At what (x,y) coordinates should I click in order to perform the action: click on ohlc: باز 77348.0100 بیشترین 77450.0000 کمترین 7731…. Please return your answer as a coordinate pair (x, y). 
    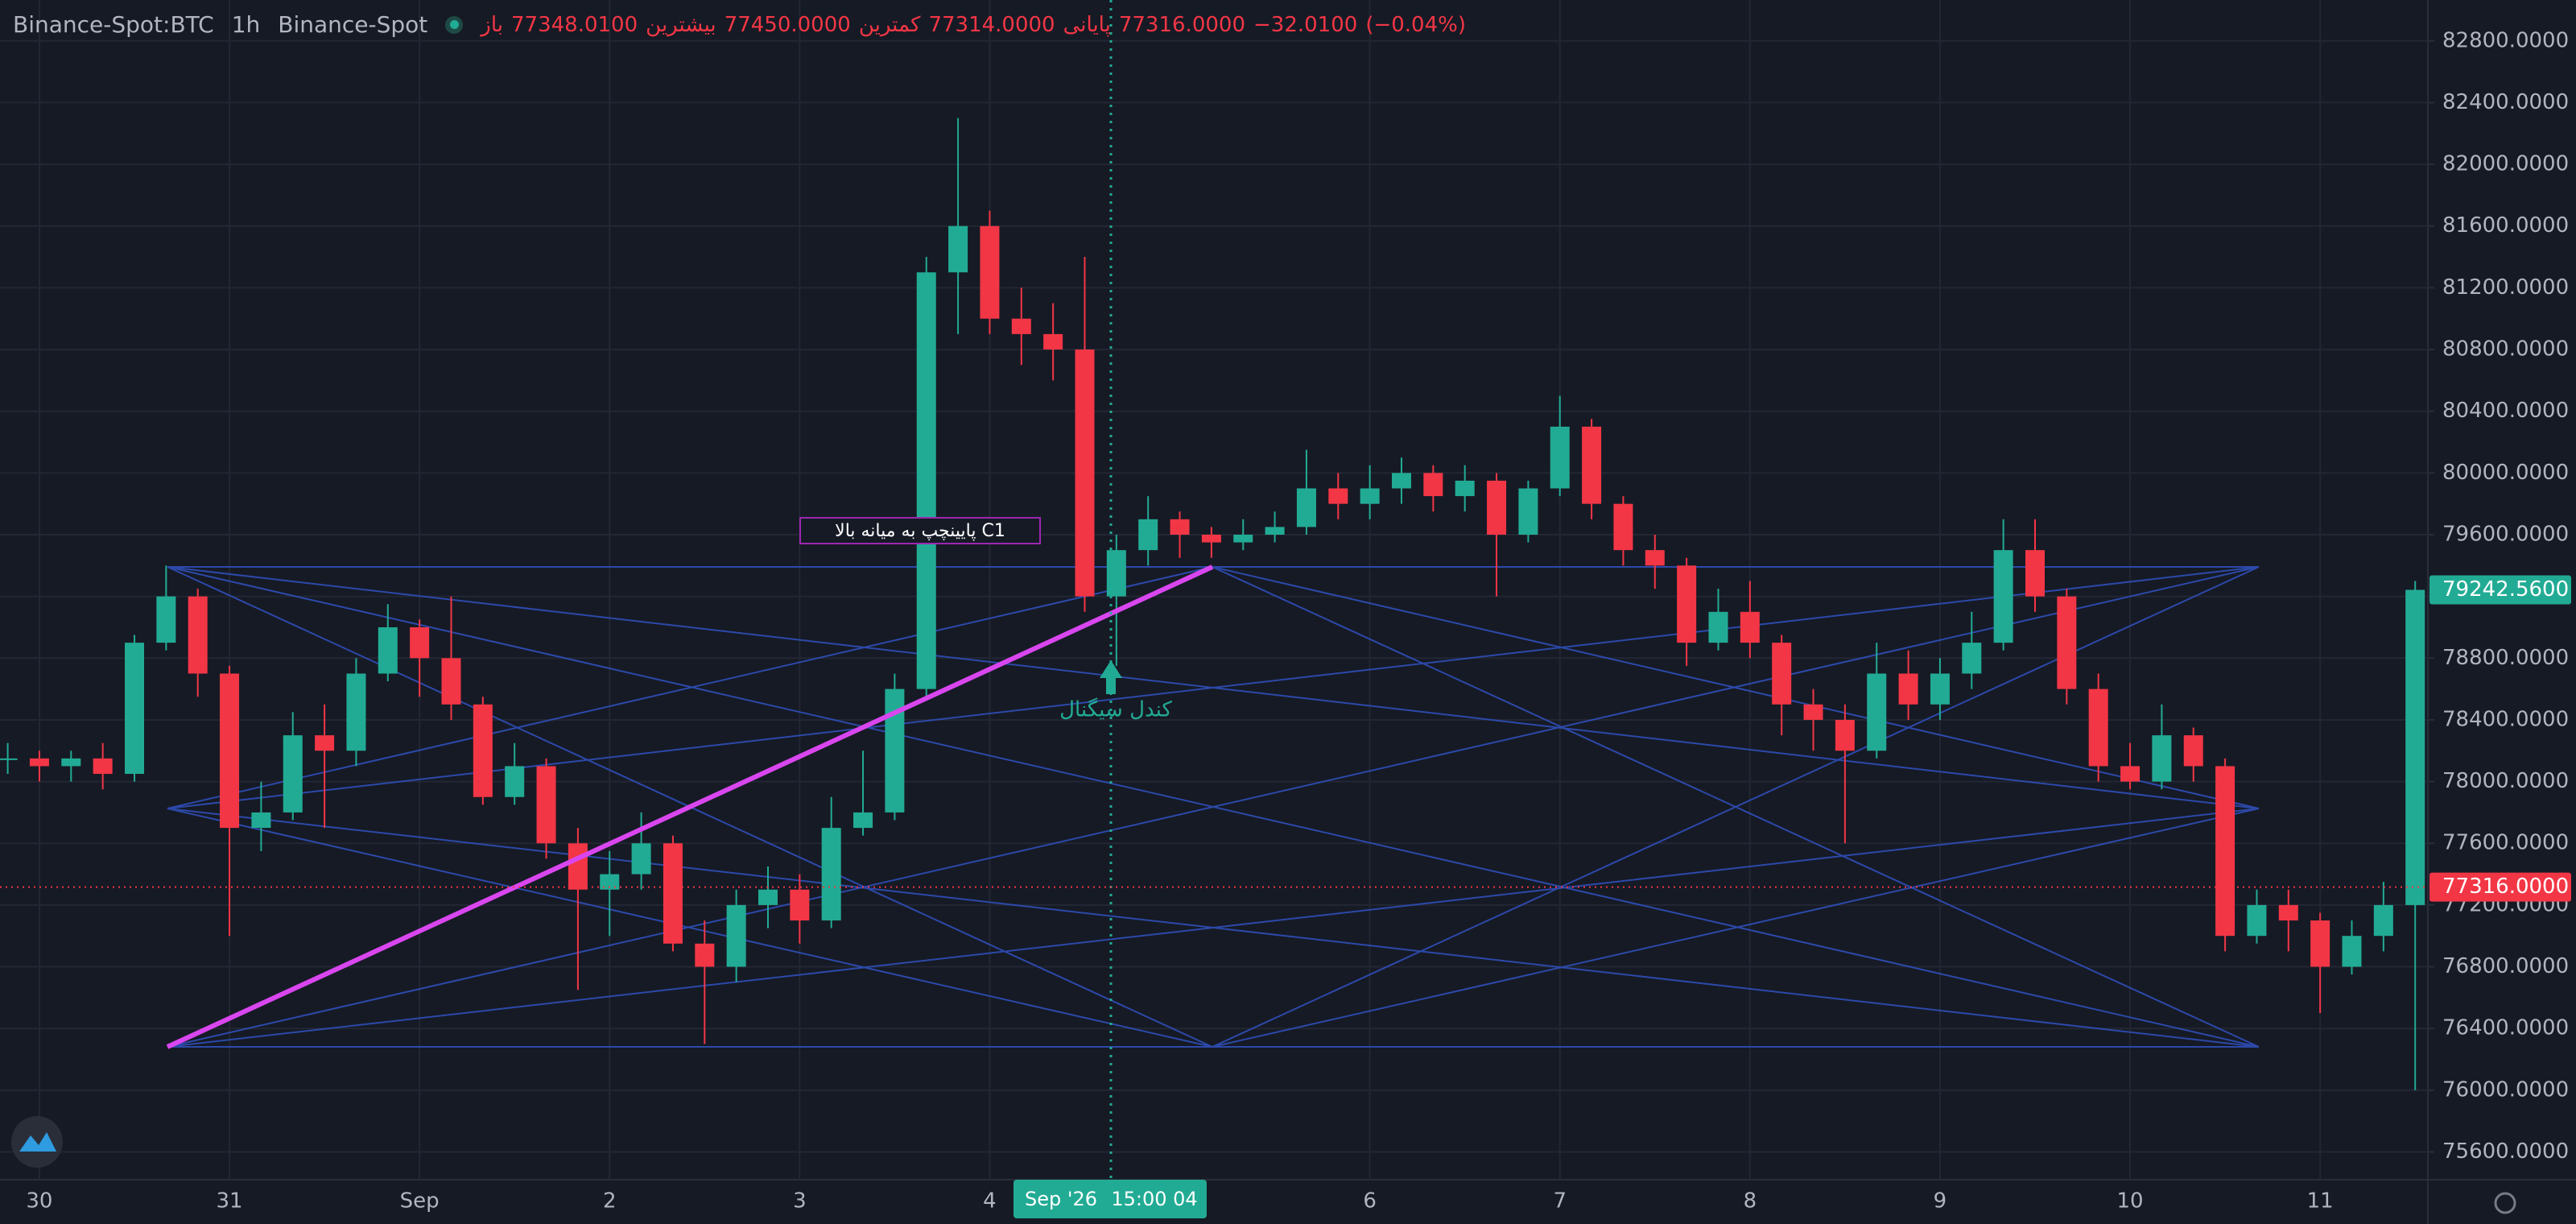
    Looking at the image, I should click on (973, 25).